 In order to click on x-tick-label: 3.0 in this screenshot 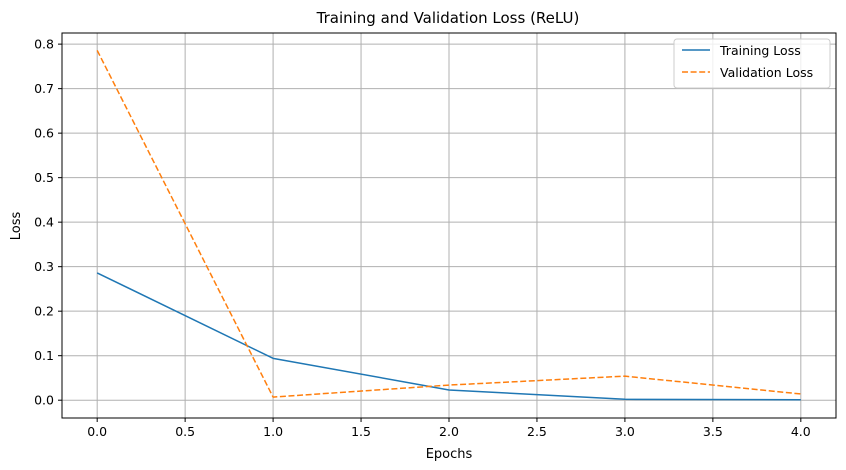, I will do `click(625, 431)`.